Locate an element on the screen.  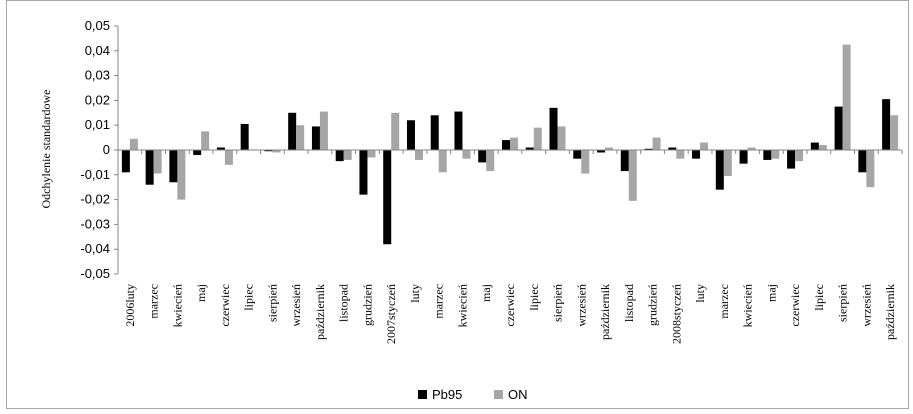
y-tick-label: 0,03 is located at coordinates (97, 75).